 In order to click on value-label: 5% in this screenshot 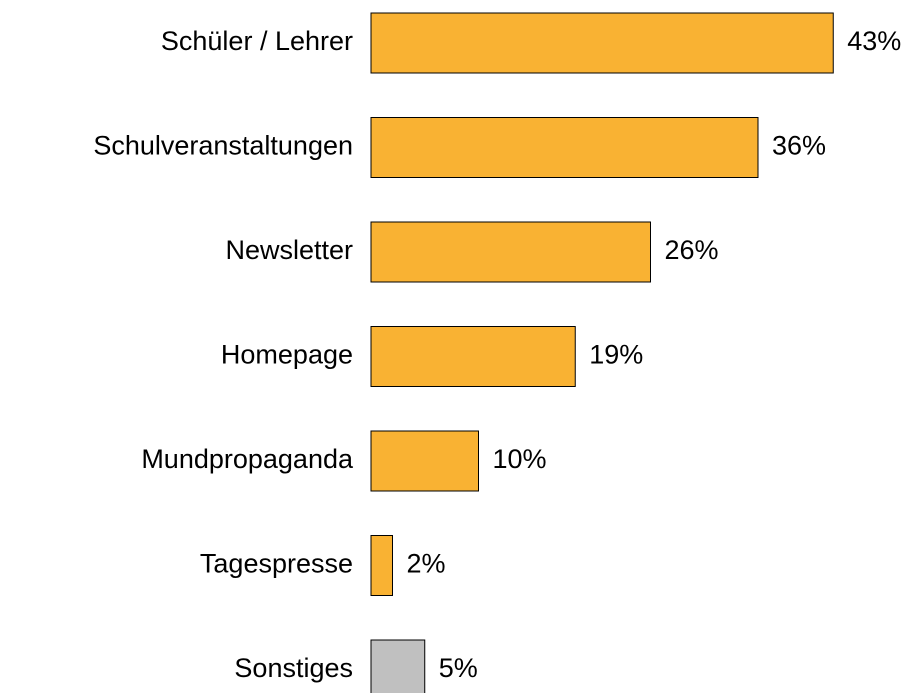, I will do `click(458, 668)`.